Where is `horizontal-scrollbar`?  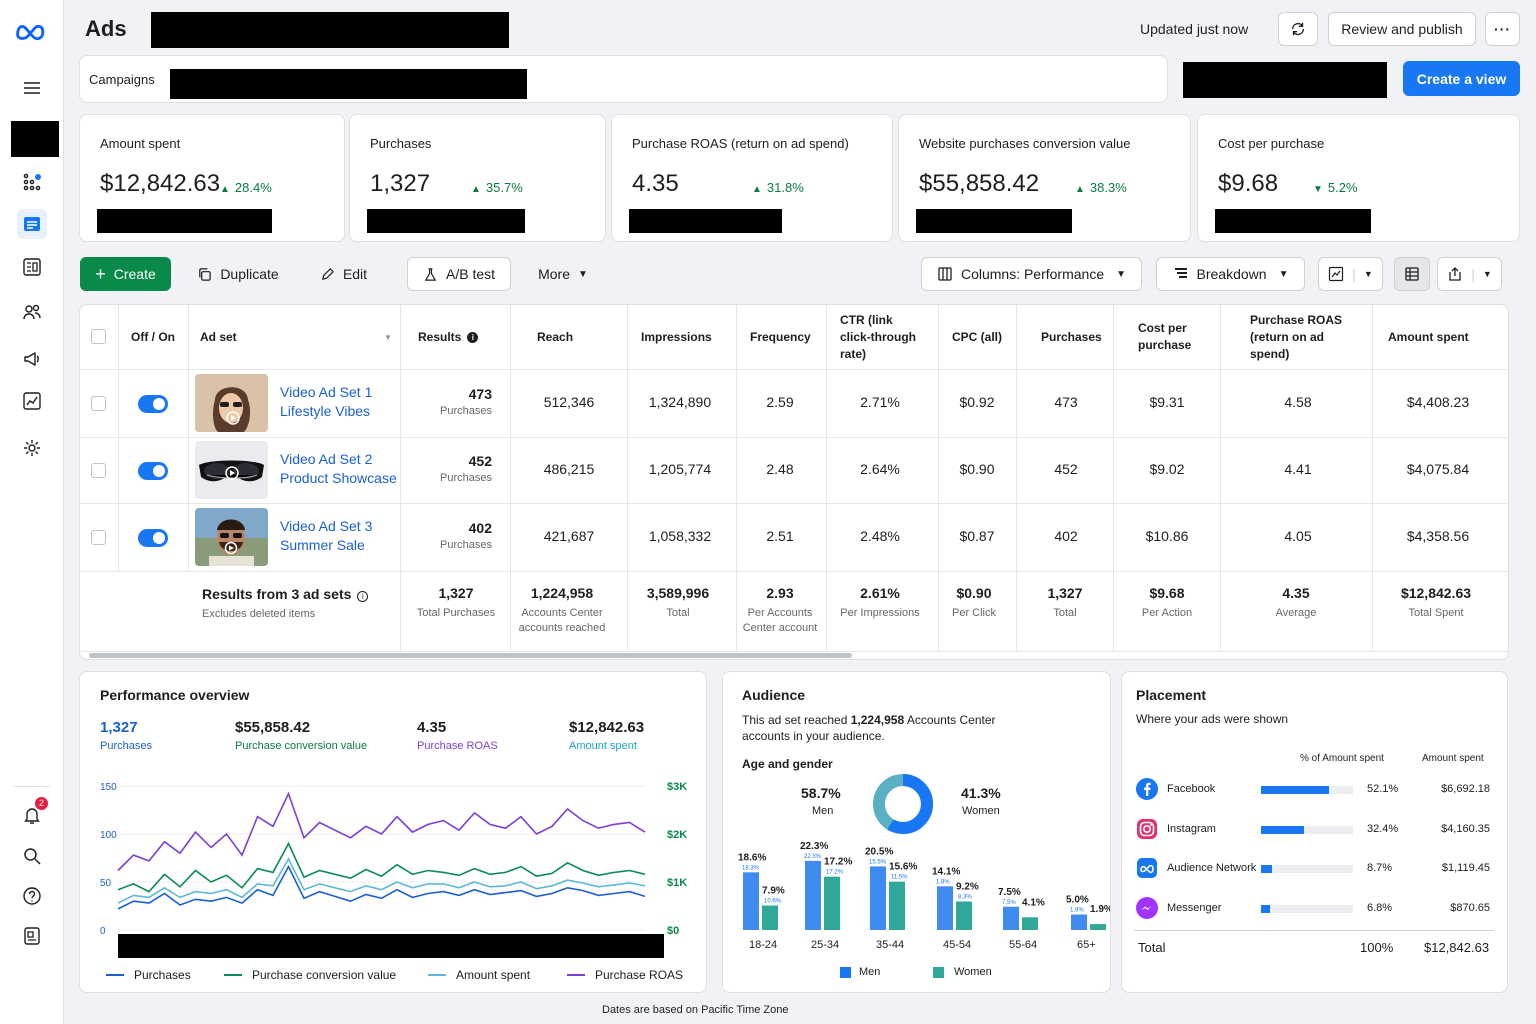
horizontal-scrollbar is located at coordinates (470, 655).